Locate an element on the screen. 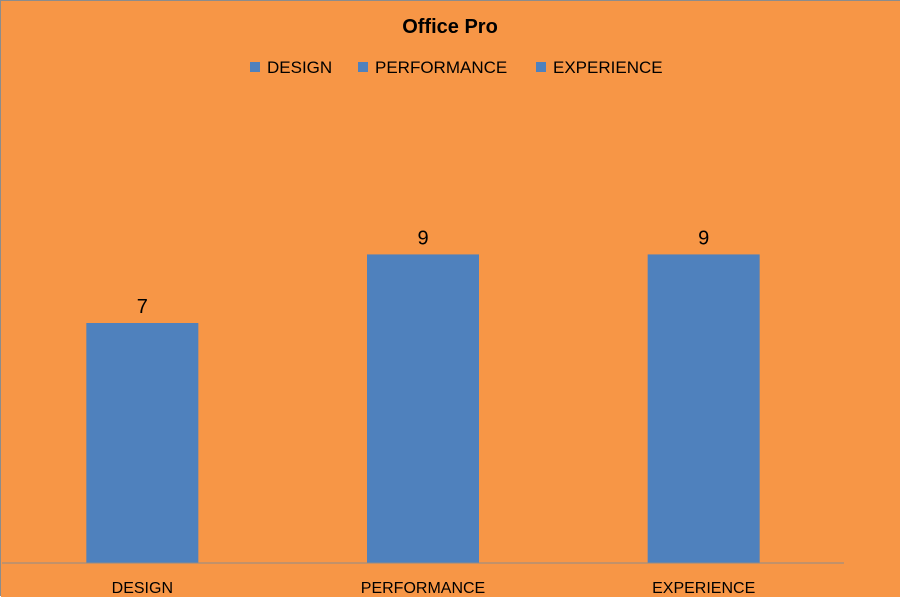  legend: DESIGN PERFORMANCE EXPERIENCE is located at coordinates (456, 67).